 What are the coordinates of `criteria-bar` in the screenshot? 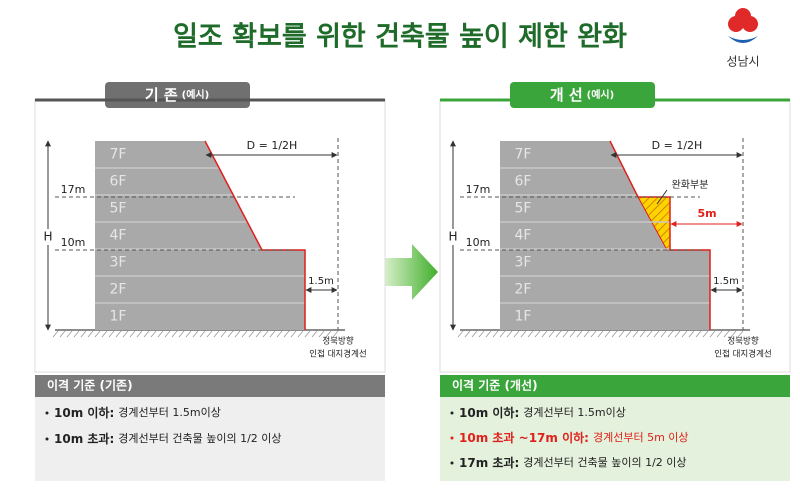 It's located at (210, 386).